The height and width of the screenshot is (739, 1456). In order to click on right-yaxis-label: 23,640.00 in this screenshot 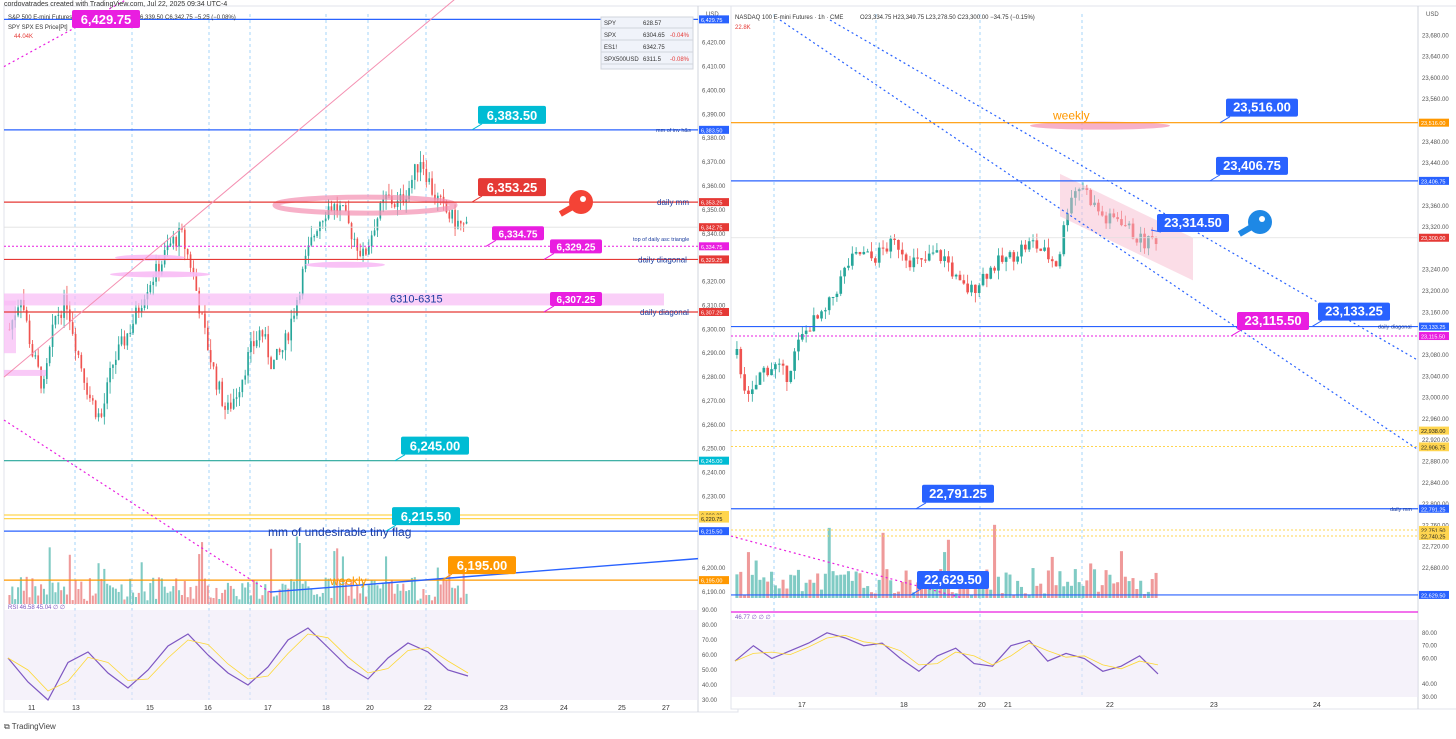, I will do `click(1435, 58)`.